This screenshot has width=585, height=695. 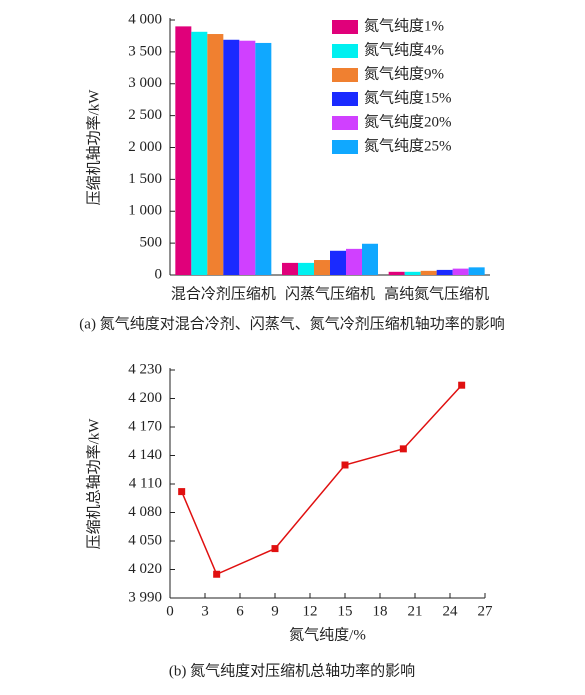 What do you see at coordinates (145, 211) in the screenshot?
I see `y-tick-label: 1 000` at bounding box center [145, 211].